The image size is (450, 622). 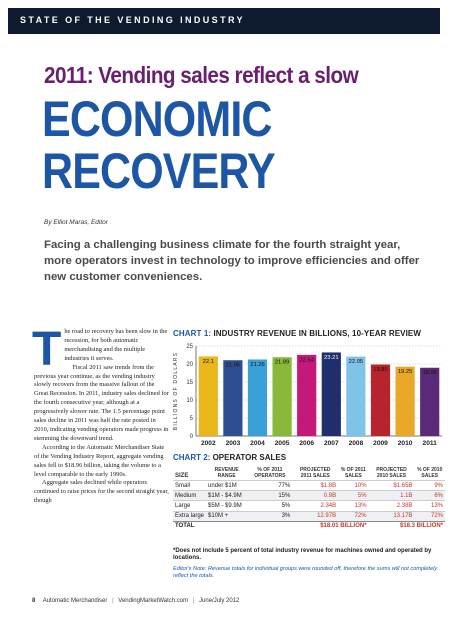 What do you see at coordinates (190, 516) in the screenshot?
I see `table-cell: Extra large` at bounding box center [190, 516].